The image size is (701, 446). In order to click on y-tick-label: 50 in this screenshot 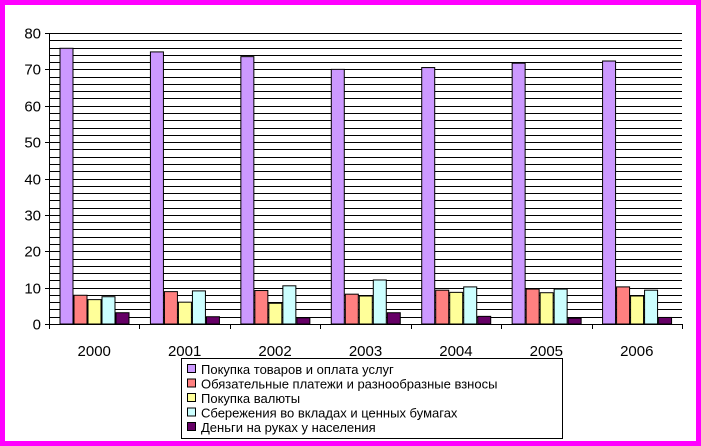, I will do `click(32, 143)`.